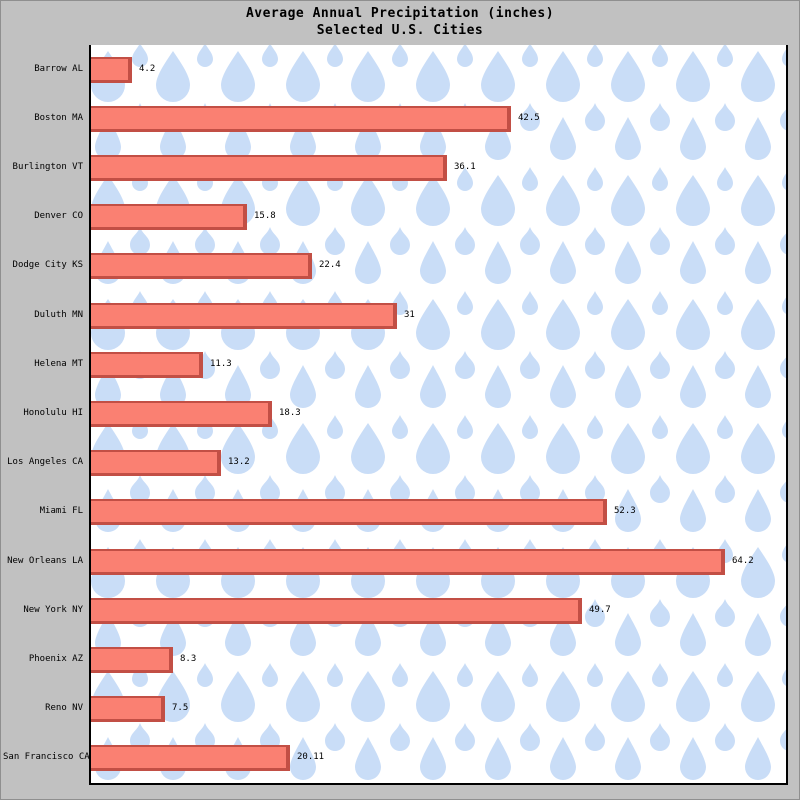  I want to click on category-label: New York NY, so click(53, 609).